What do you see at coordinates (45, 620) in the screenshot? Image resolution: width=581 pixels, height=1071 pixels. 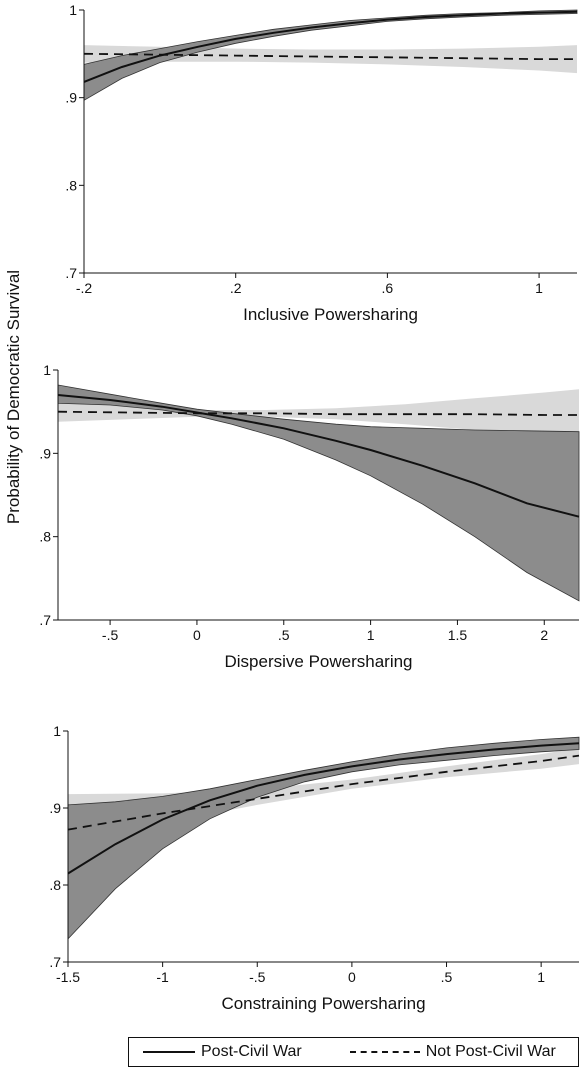 I see `panel2-y-tick-label: .7` at bounding box center [45, 620].